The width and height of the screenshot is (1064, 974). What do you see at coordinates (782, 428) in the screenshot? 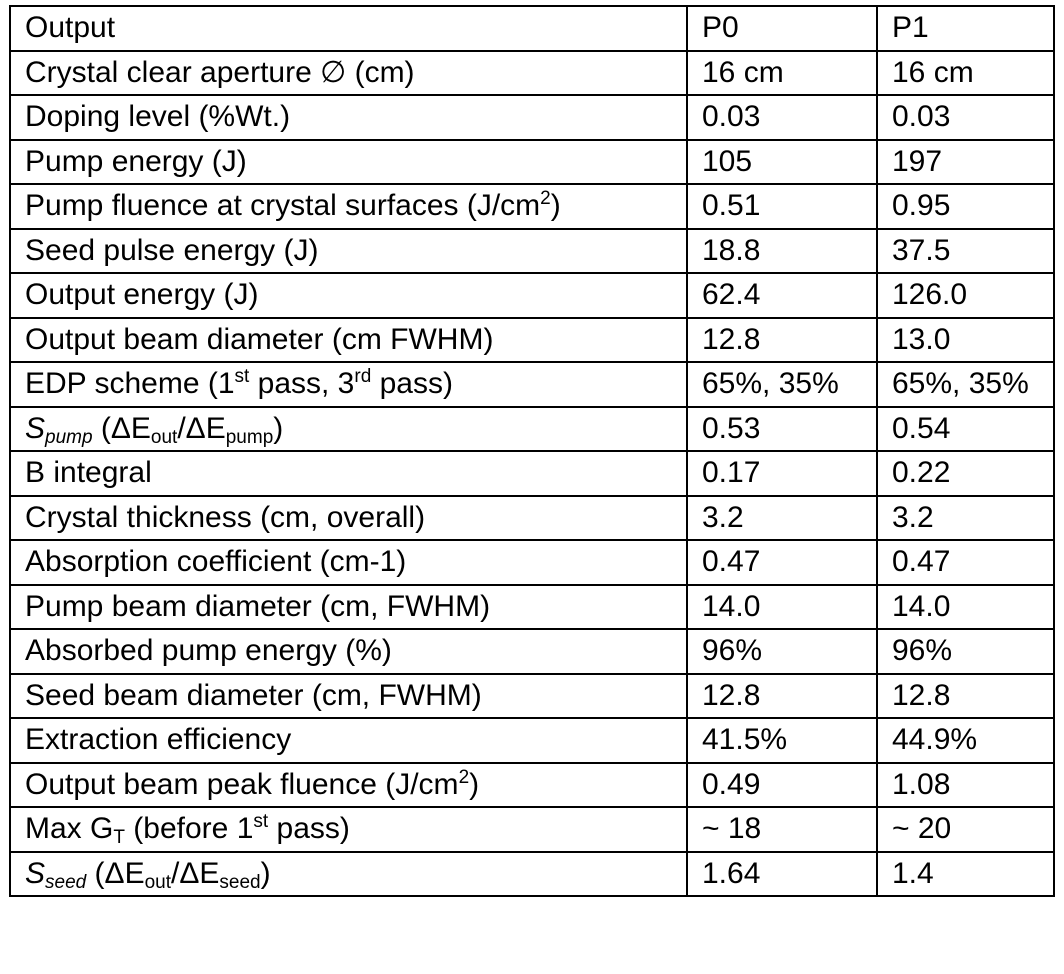
I see `p0-value: 0.53` at bounding box center [782, 428].